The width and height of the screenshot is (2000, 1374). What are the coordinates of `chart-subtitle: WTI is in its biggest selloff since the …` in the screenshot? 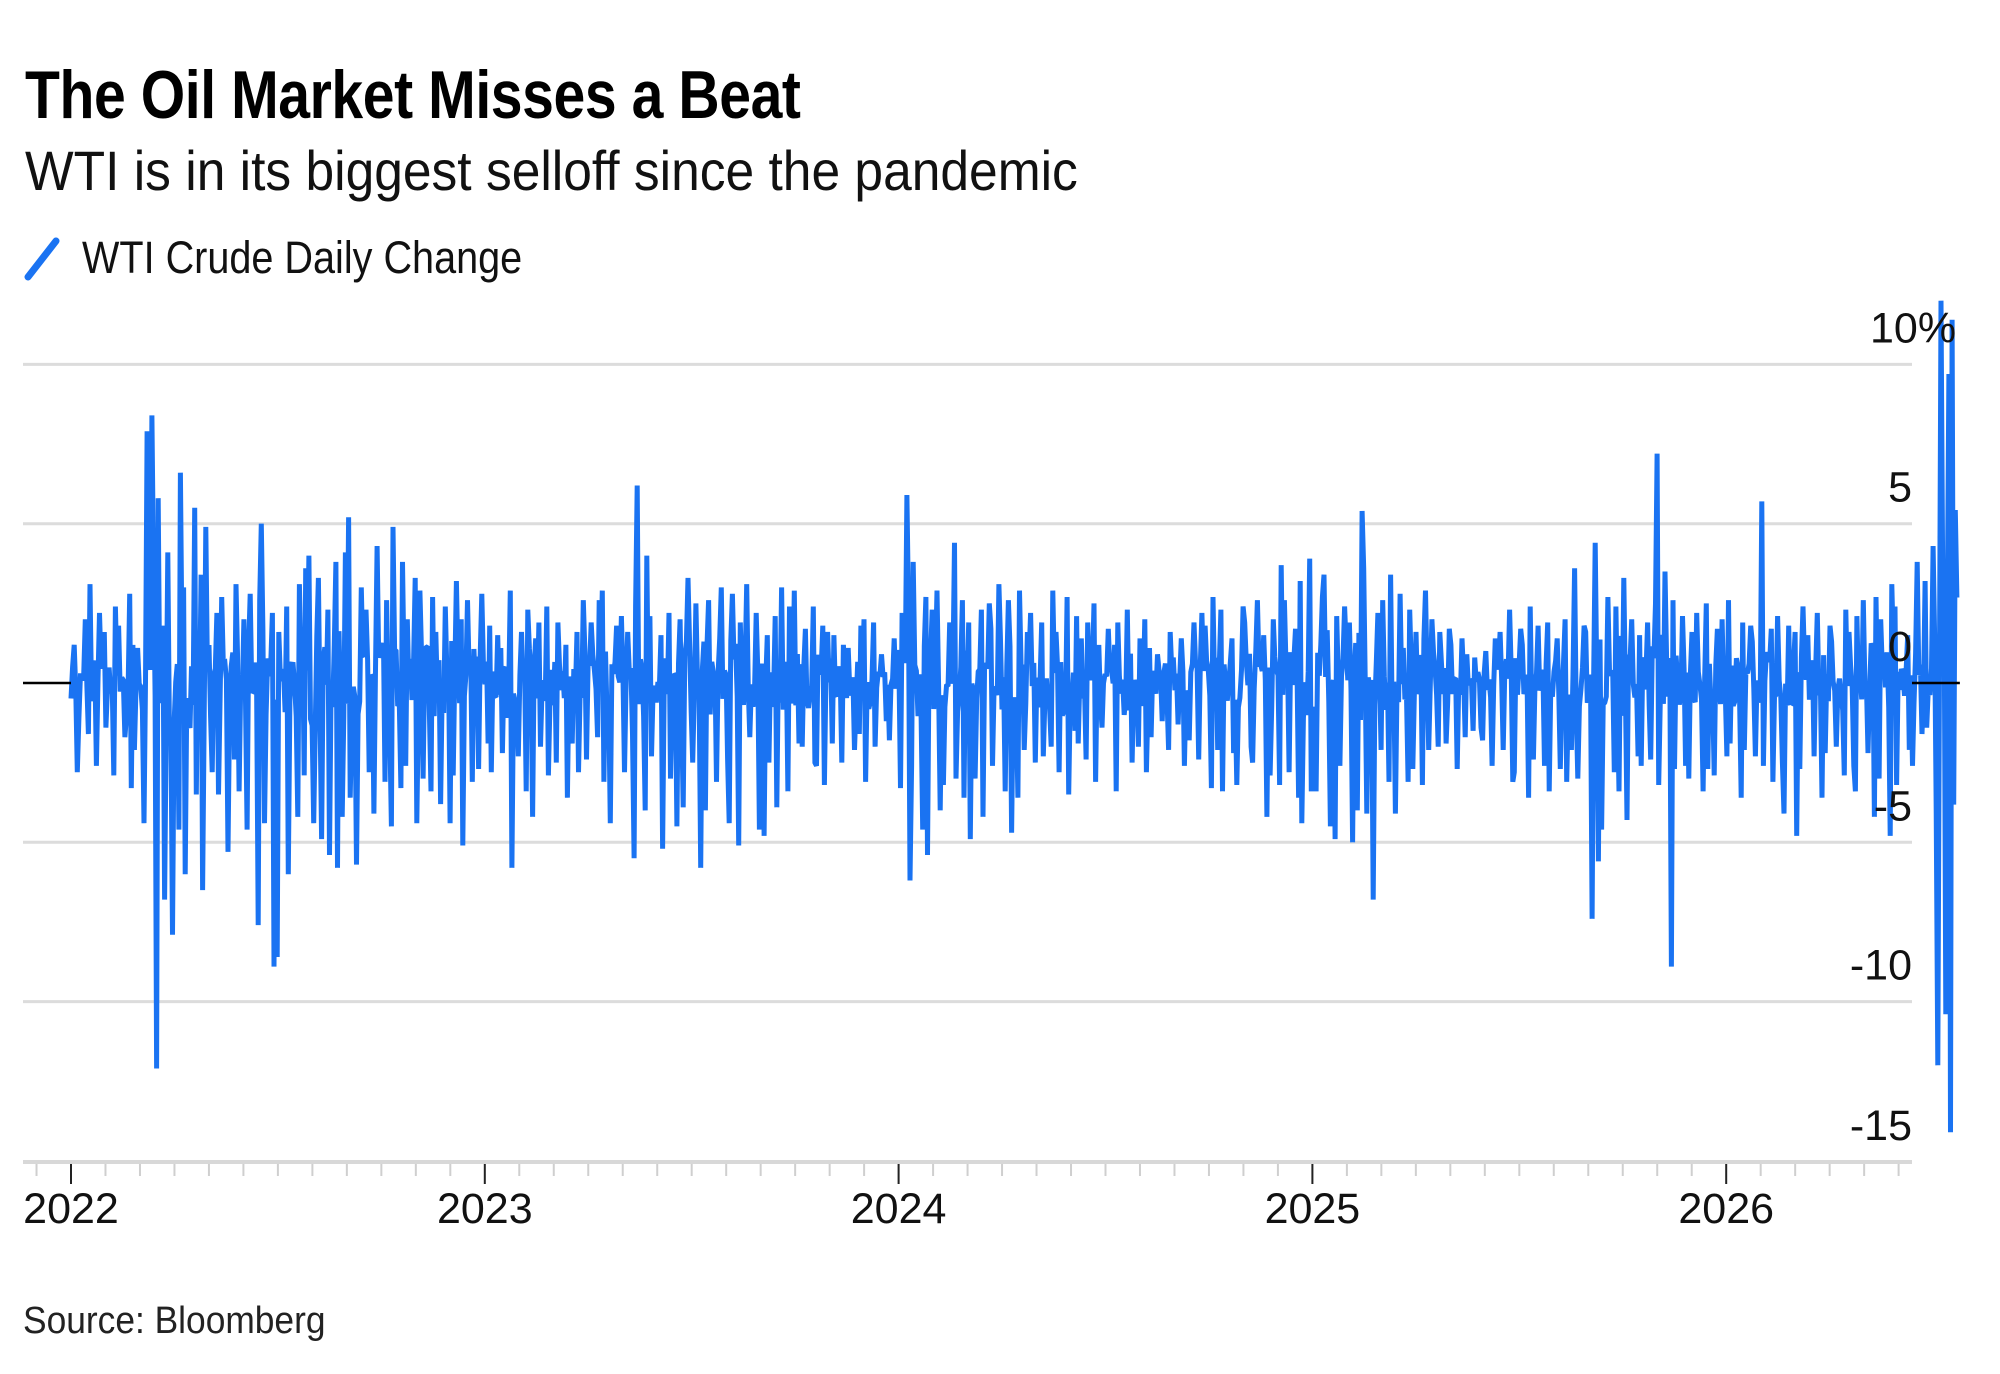 It's located at (551, 170).